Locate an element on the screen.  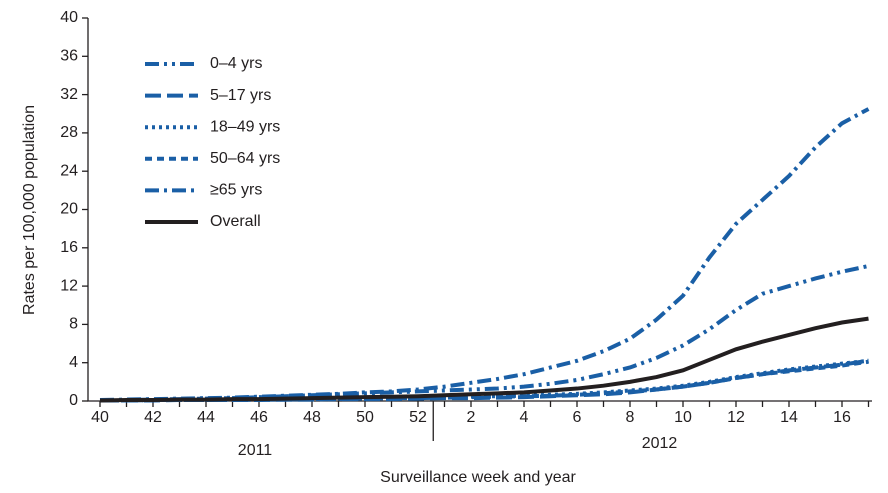
y-tick-label: 24 is located at coordinates (69, 170).